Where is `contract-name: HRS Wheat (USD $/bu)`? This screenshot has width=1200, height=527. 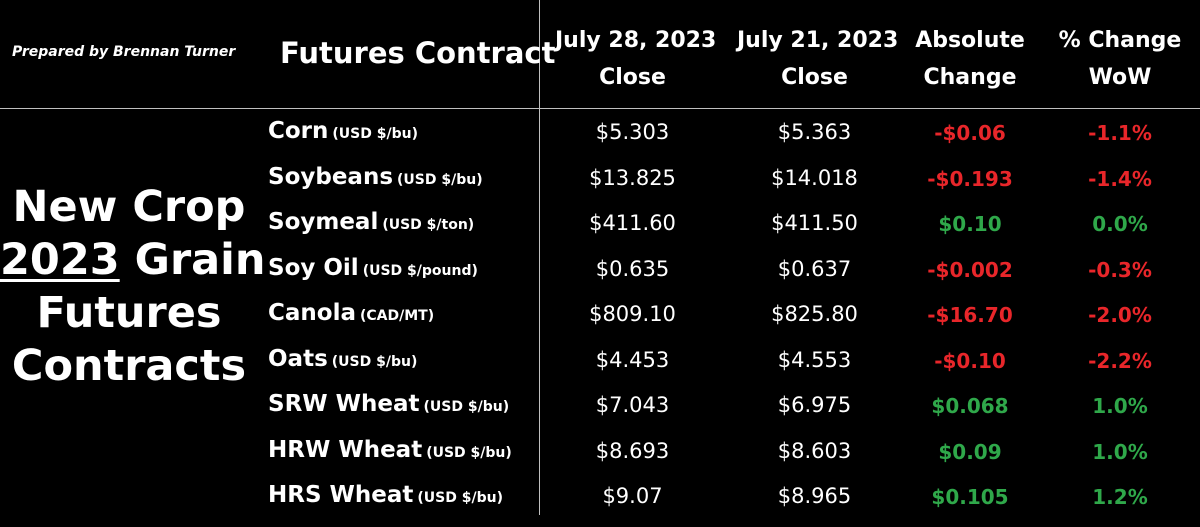
contract-name: HRS Wheat (USD $/bu) is located at coordinates (385, 495).